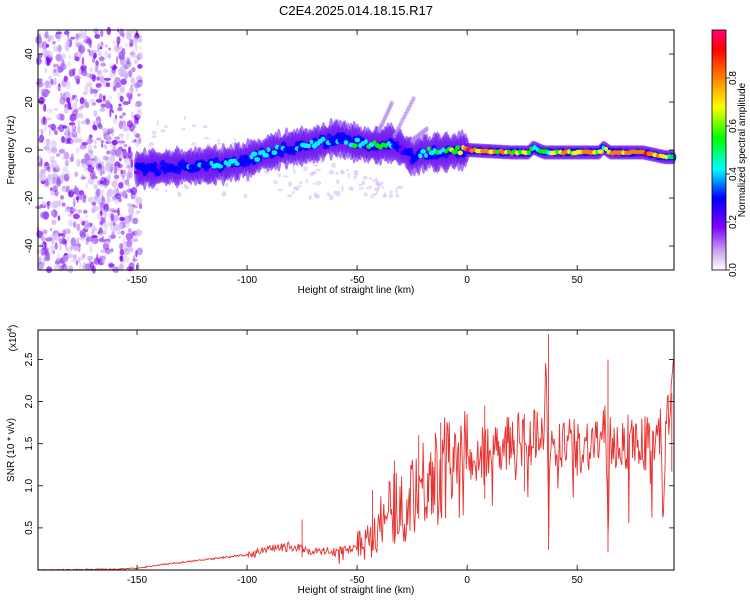 The width and height of the screenshot is (750, 600). What do you see at coordinates (356, 590) in the screenshot?
I see `snr-x-label: Height of straight line (km)` at bounding box center [356, 590].